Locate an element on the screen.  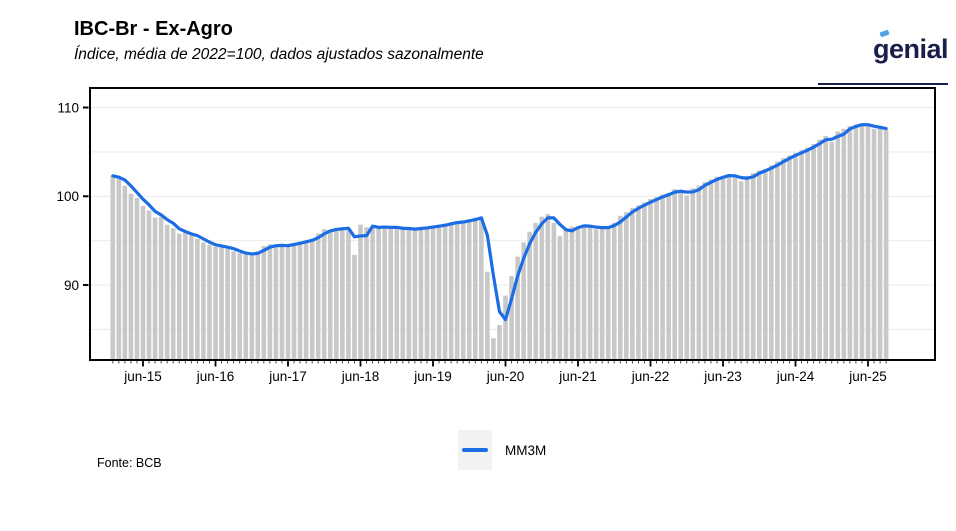
y-axis-label: 110 is located at coordinates (68, 107).